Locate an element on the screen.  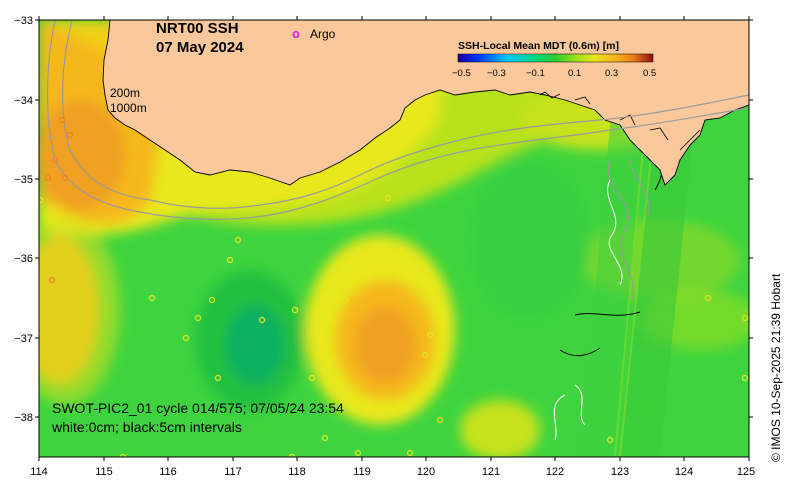
colorbar-tick: 0.1 is located at coordinates (574, 73).